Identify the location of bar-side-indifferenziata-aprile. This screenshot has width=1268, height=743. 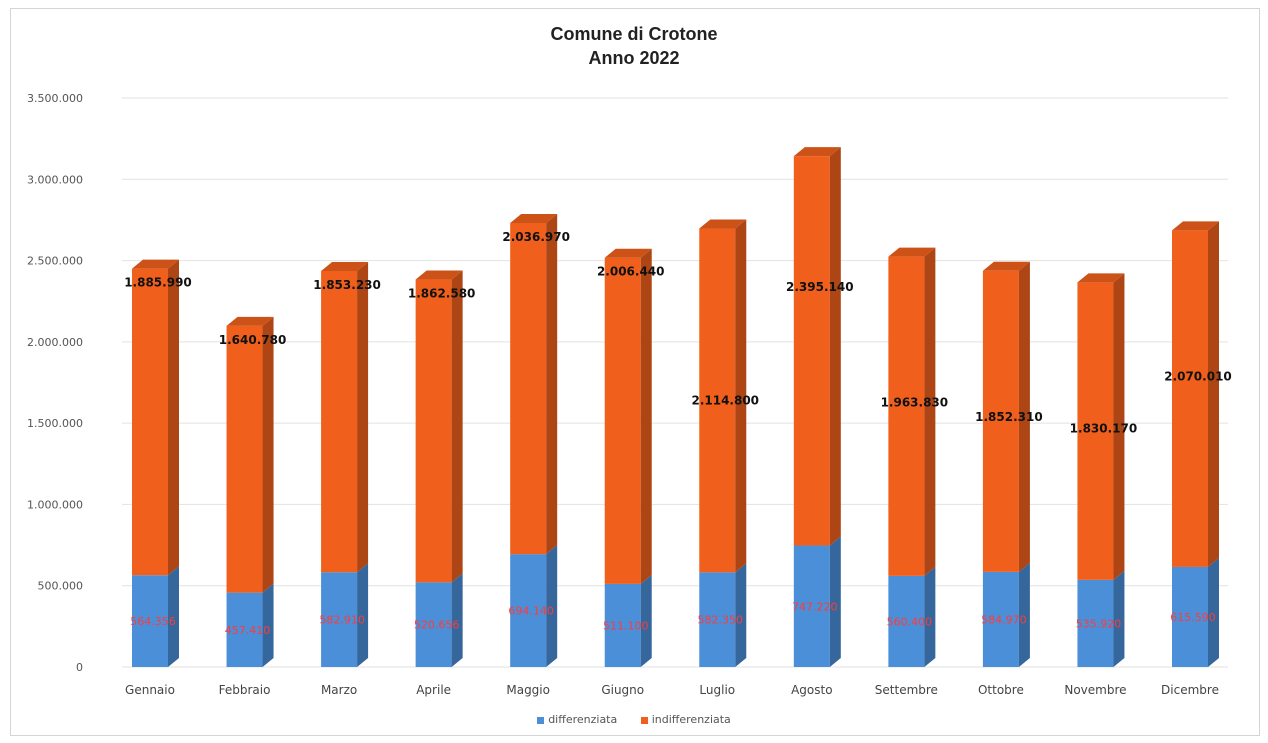
(457, 426).